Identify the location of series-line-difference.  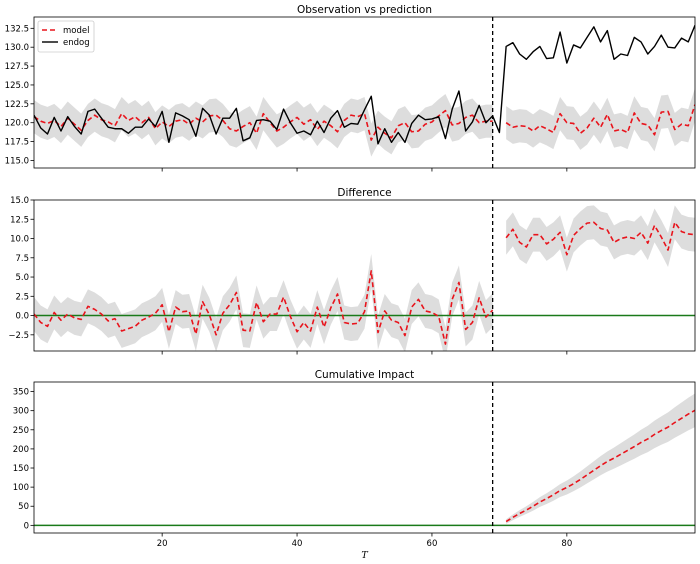
(264, 307).